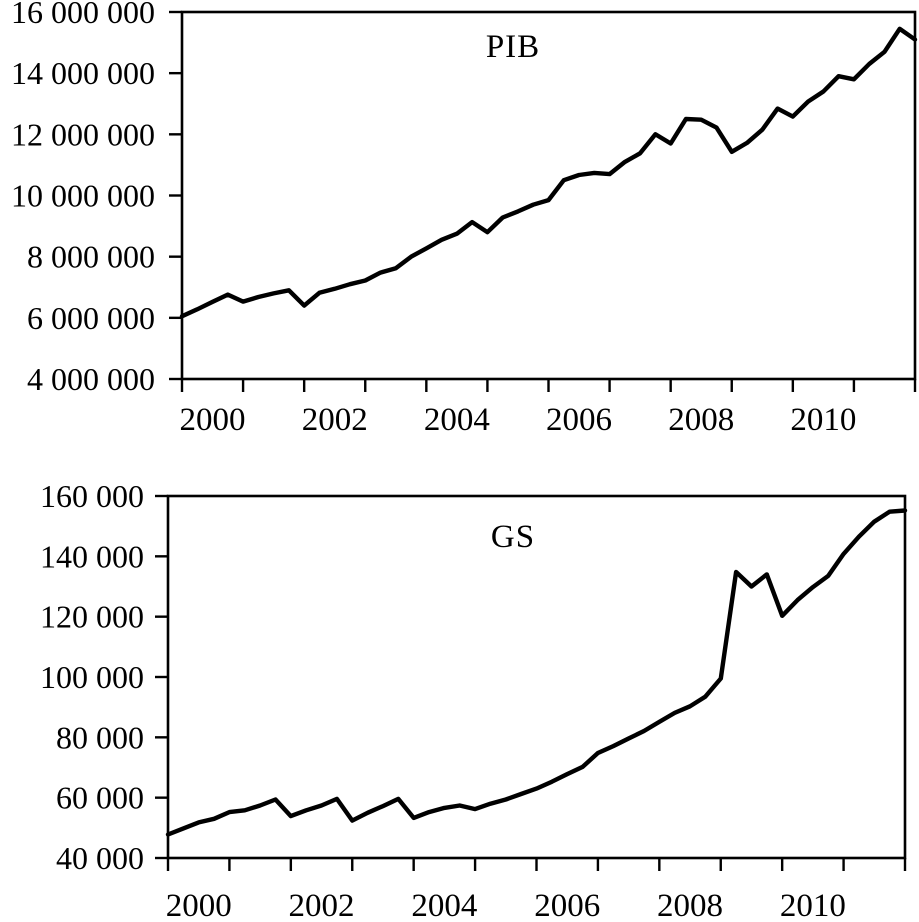  I want to click on y-axis-tick-label: 80 000, so click(100, 737).